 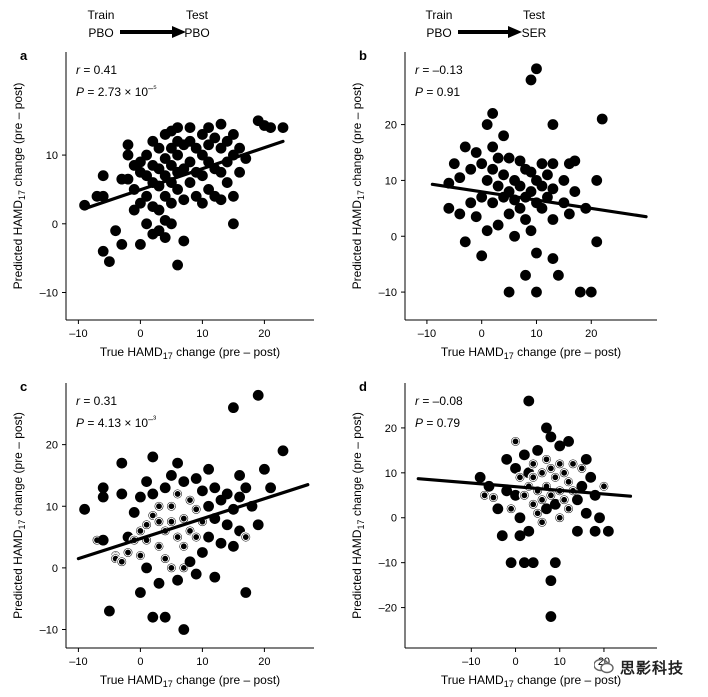 I want to click on stat-r: r = –0.08, so click(x=439, y=401).